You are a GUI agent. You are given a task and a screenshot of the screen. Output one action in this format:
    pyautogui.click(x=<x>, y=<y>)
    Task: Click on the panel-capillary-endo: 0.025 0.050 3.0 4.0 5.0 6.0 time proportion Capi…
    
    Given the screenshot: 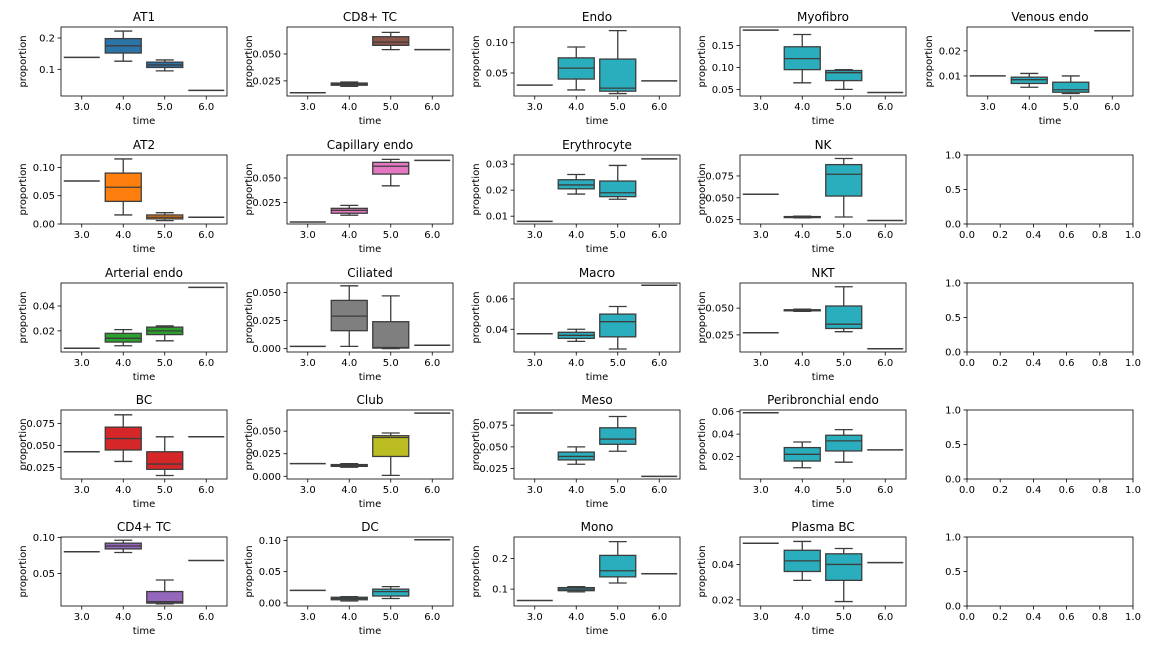 What is the action you would take?
    pyautogui.click(x=349, y=196)
    